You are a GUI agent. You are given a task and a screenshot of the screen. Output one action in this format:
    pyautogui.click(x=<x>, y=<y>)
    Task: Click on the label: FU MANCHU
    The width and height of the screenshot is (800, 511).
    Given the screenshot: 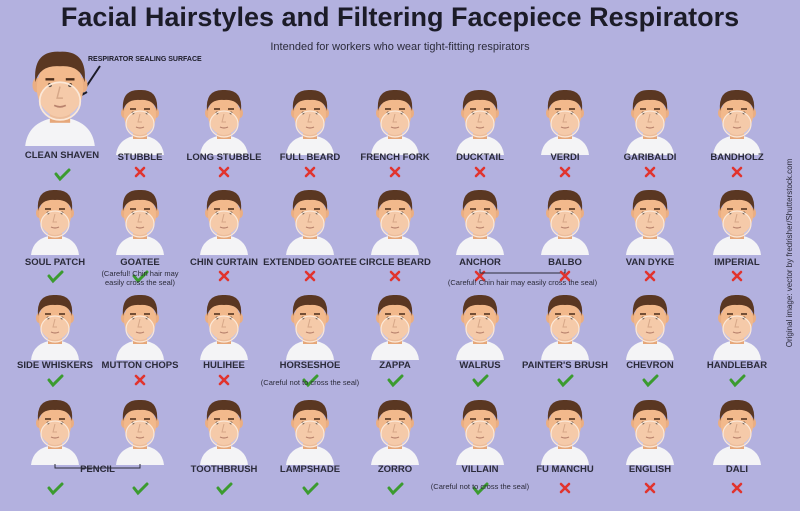 What is the action you would take?
    pyautogui.click(x=565, y=469)
    